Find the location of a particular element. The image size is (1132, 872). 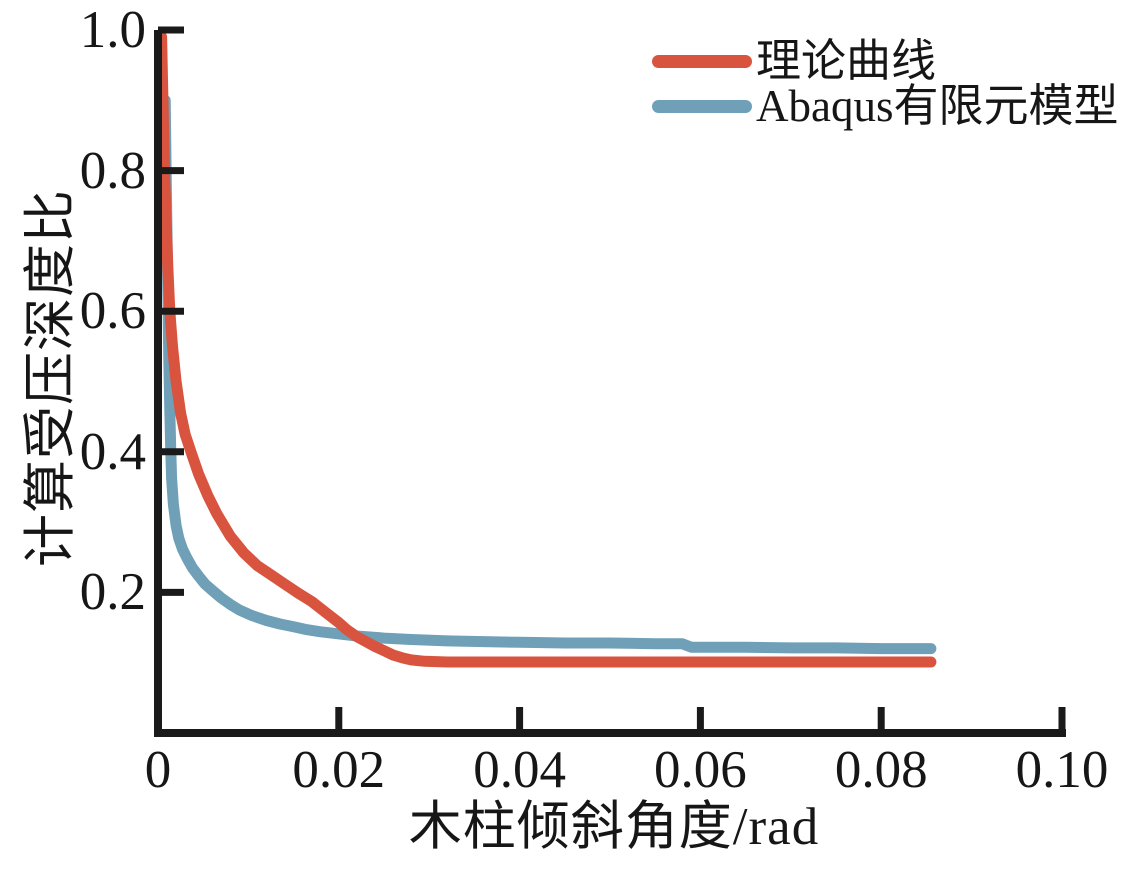

abaqus-line-swatch is located at coordinates (702, 106).